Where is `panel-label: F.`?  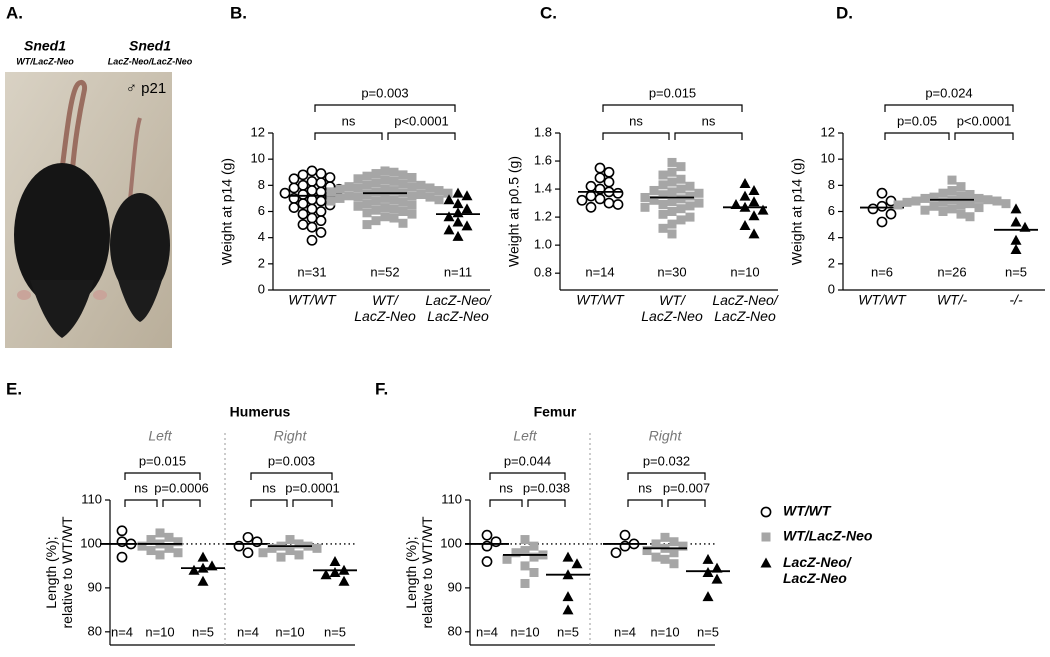
panel-label: F. is located at coordinates (381, 388).